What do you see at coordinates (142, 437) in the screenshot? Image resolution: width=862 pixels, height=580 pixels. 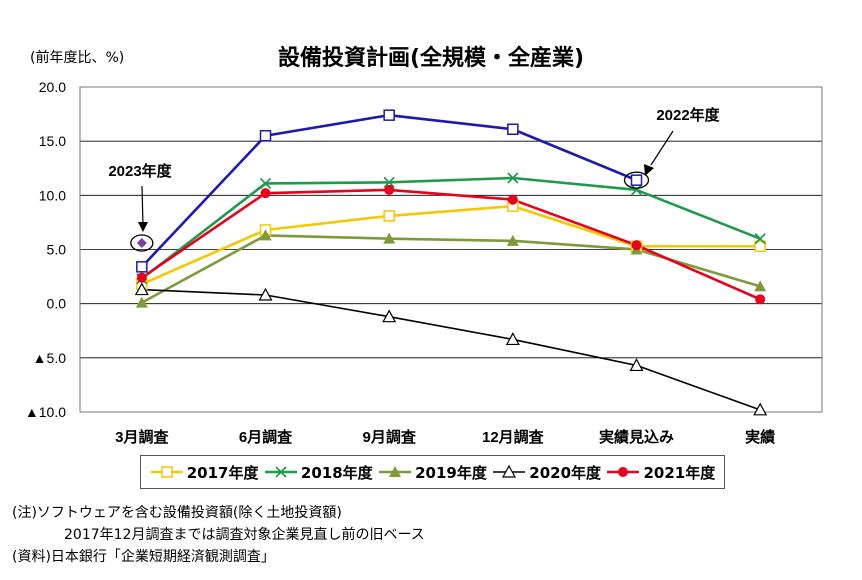 I see `x-tick-label: 3月調査` at bounding box center [142, 437].